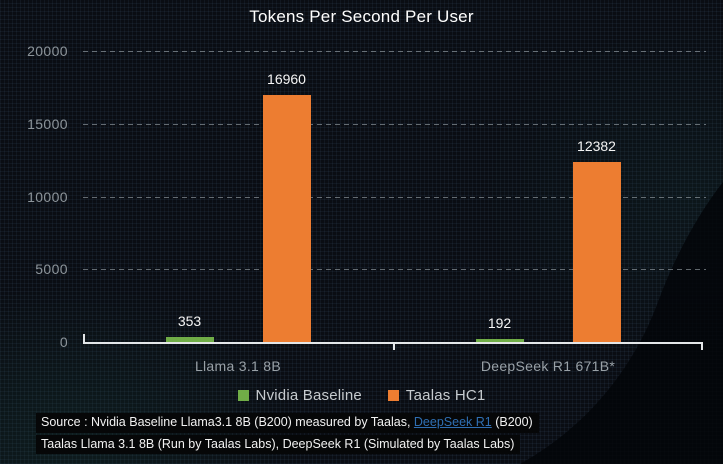 The width and height of the screenshot is (723, 464). I want to click on legend-item-taalas-hc1: Taalas HC1, so click(436, 395).